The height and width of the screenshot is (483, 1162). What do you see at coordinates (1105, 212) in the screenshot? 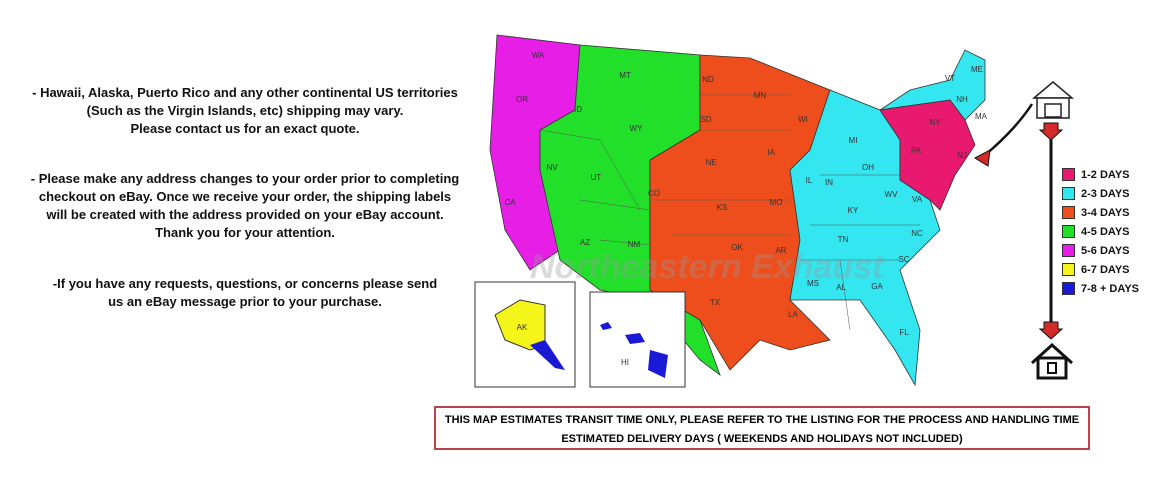
I see `legend-label: 3-4 DAYS` at bounding box center [1105, 212].